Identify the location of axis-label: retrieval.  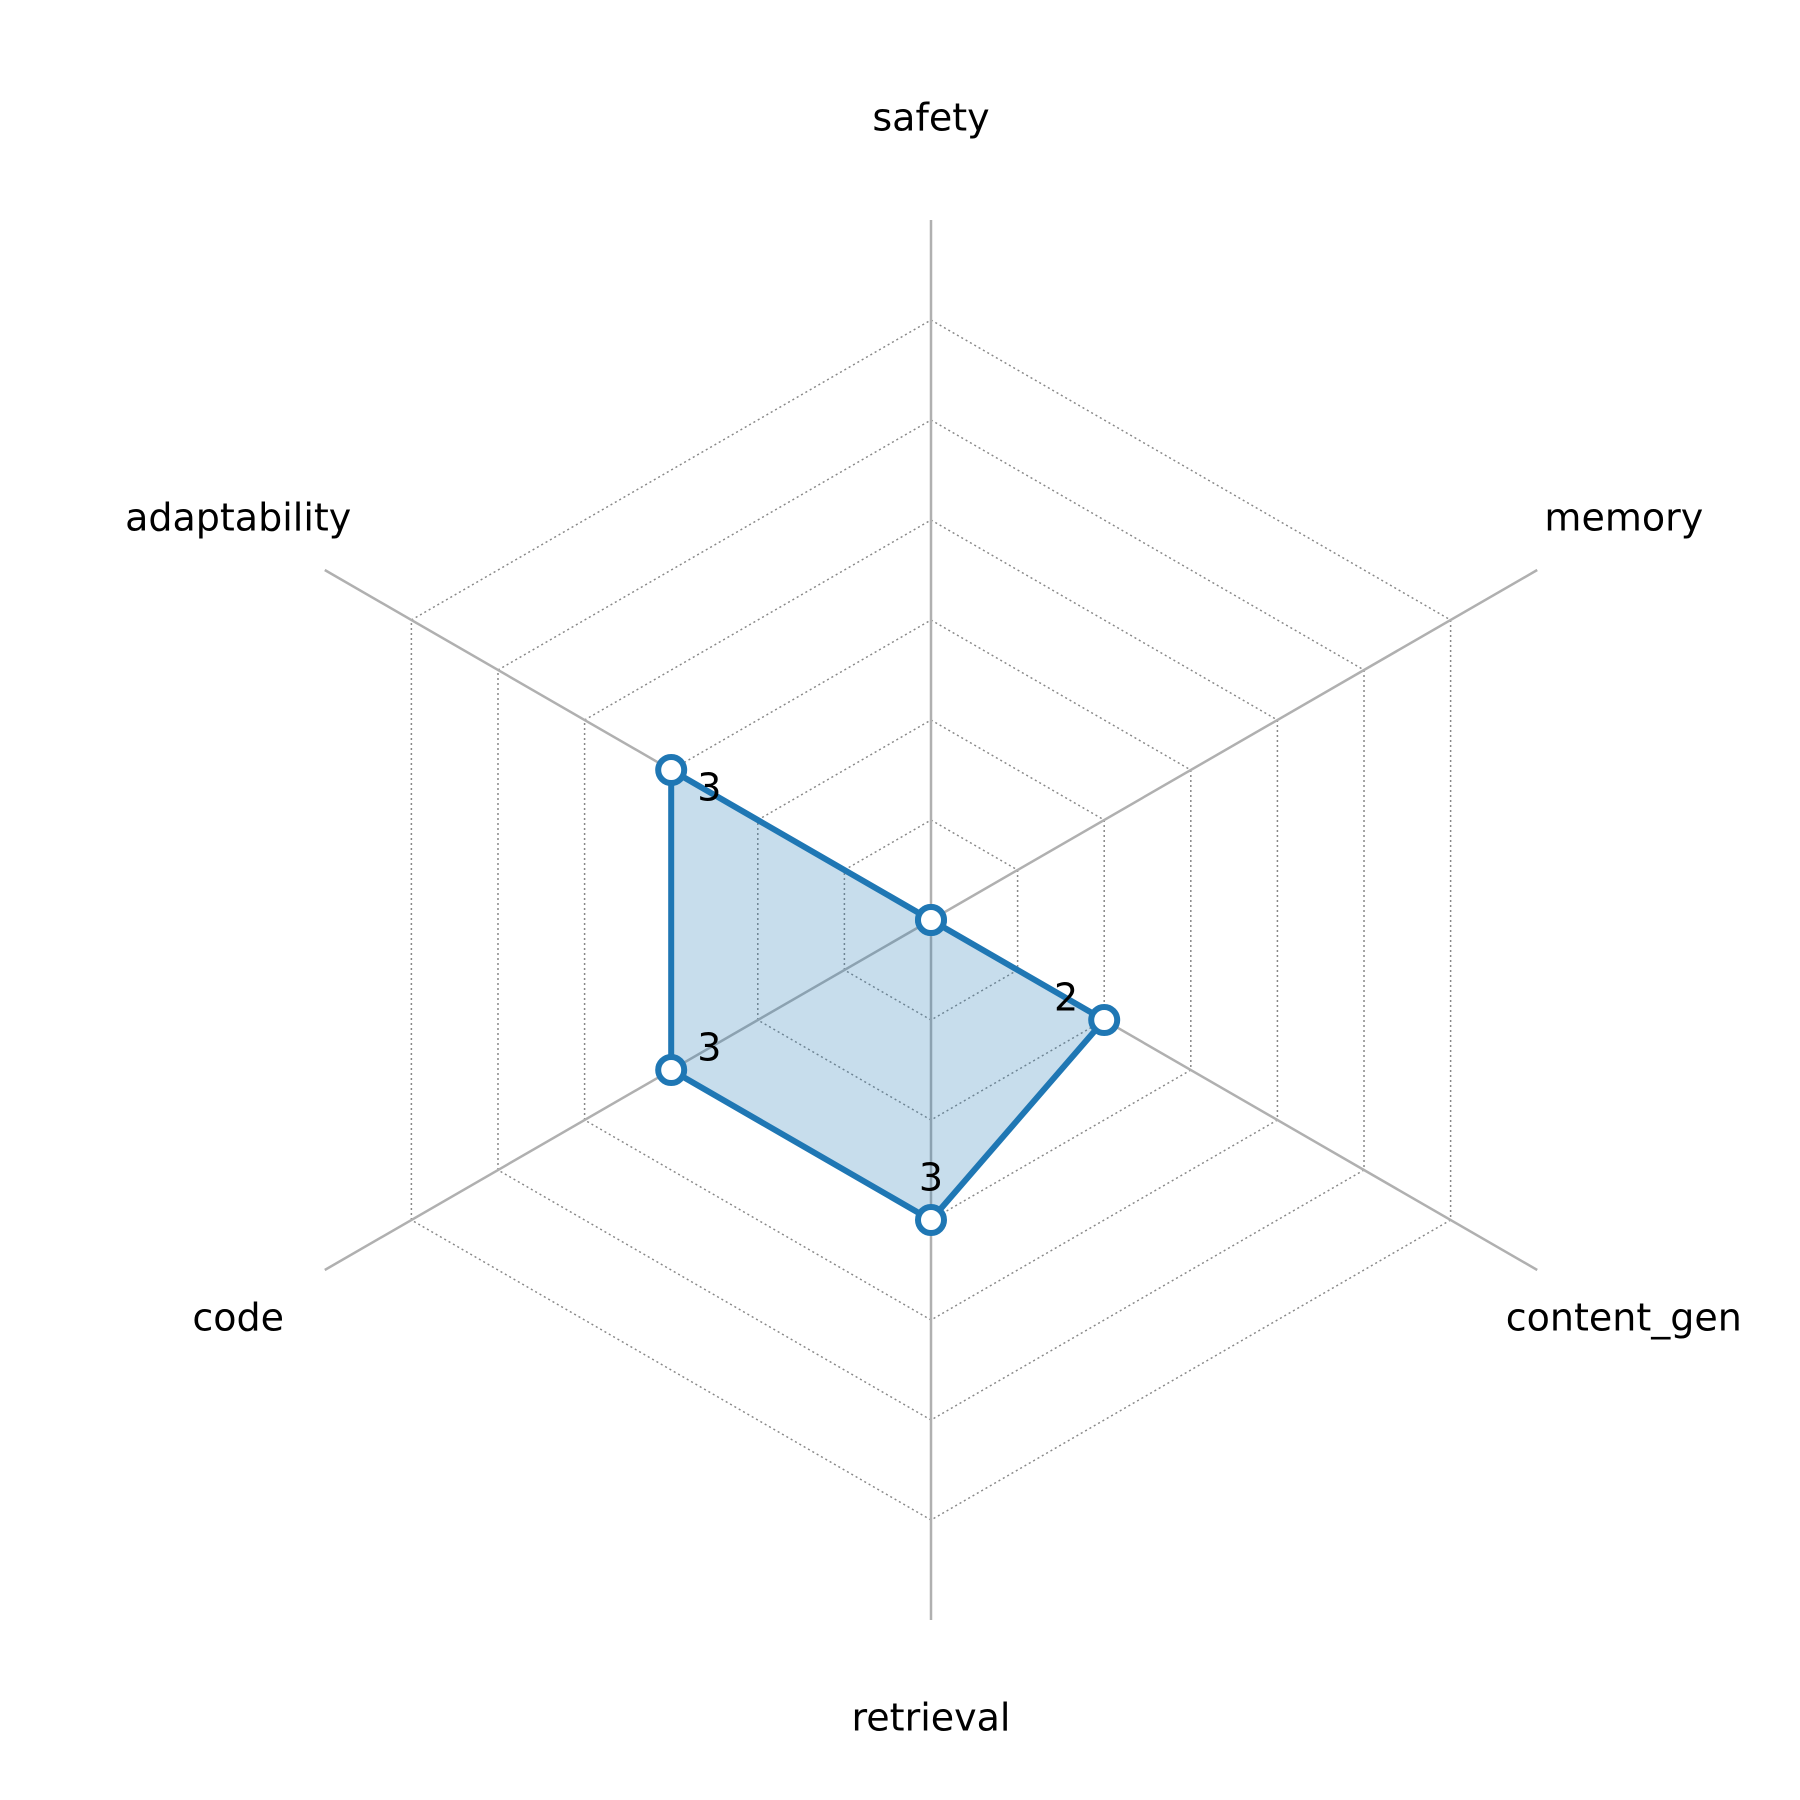
(931, 1718).